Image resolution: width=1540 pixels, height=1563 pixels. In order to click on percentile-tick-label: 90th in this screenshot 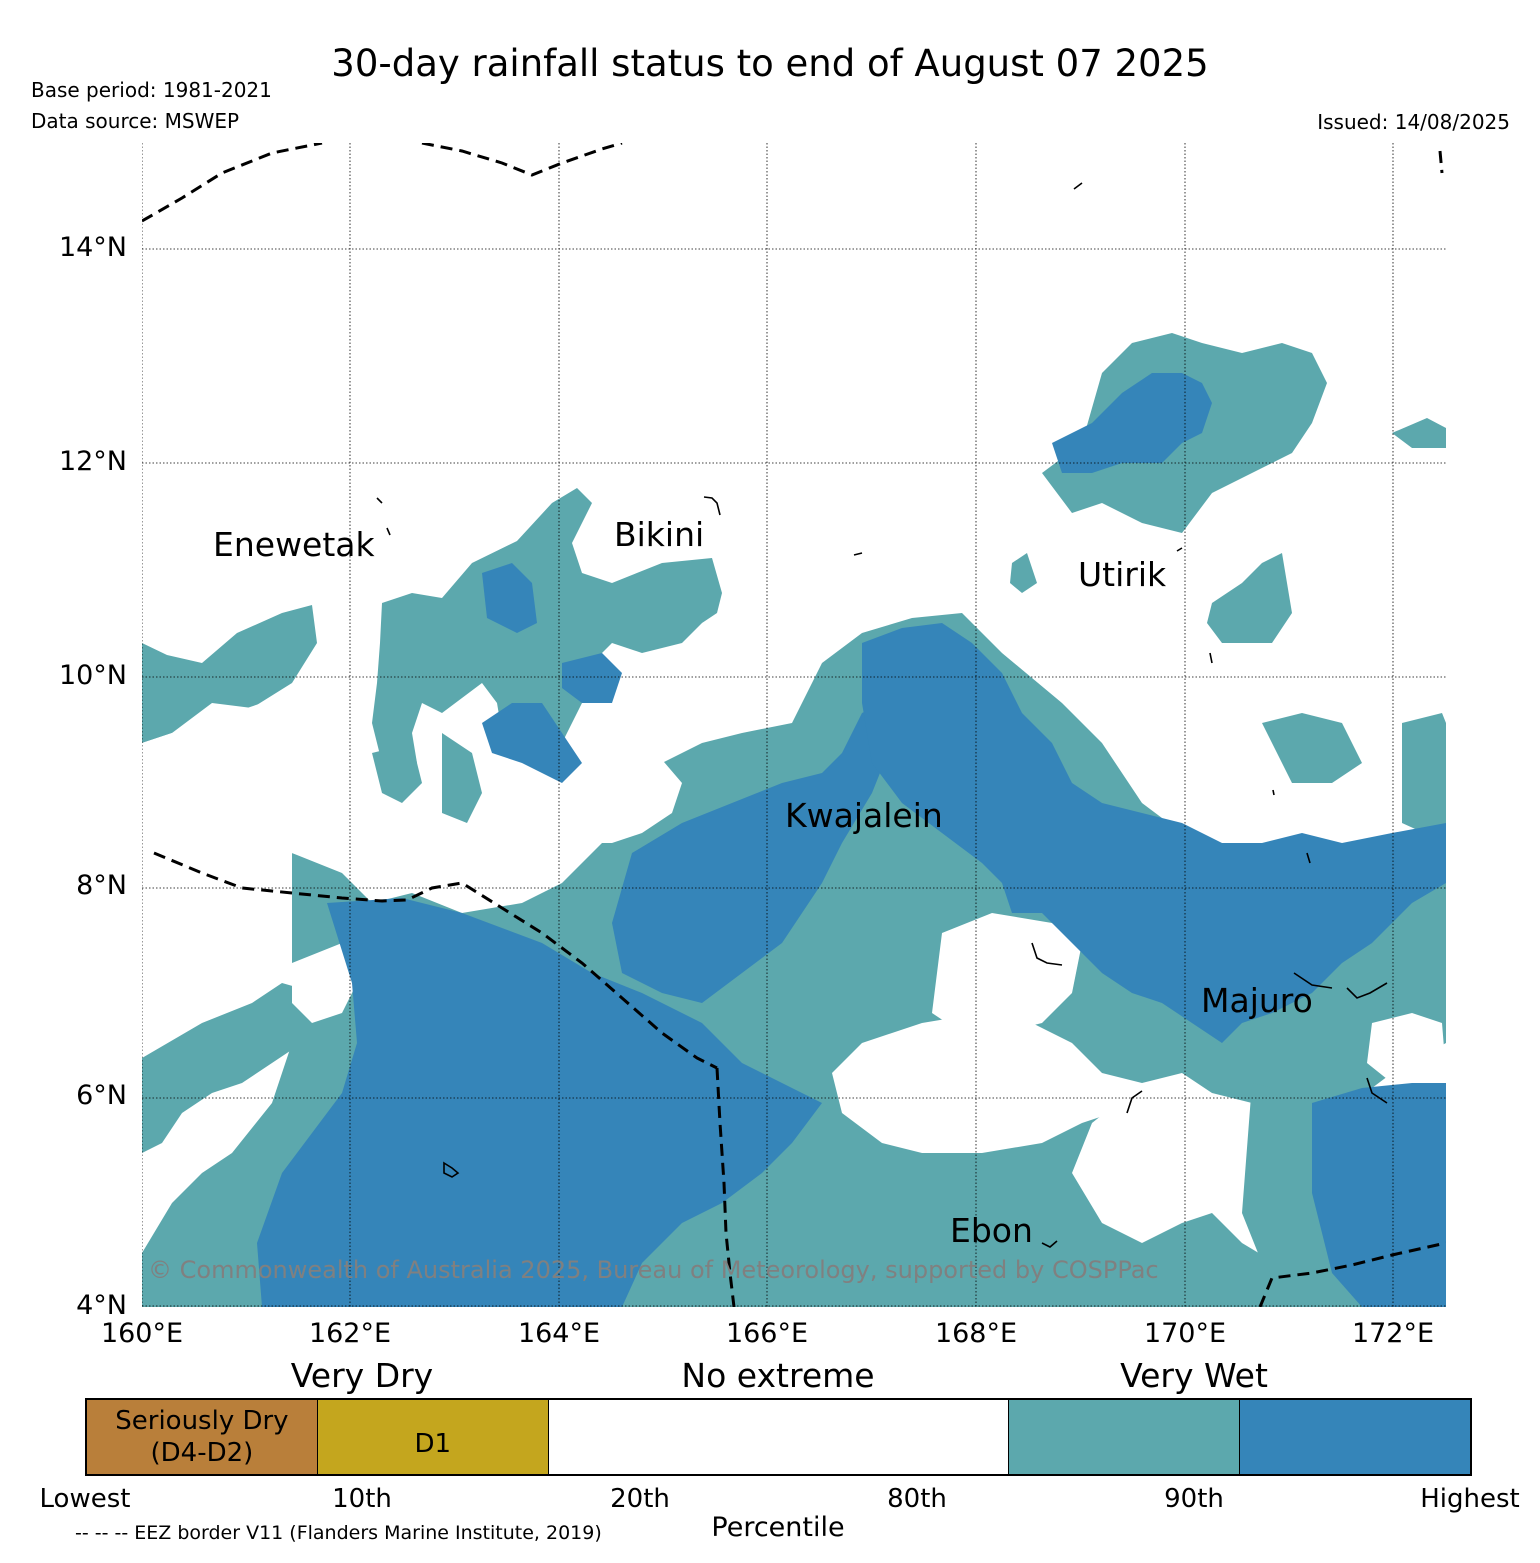, I will do `click(1194, 1499)`.